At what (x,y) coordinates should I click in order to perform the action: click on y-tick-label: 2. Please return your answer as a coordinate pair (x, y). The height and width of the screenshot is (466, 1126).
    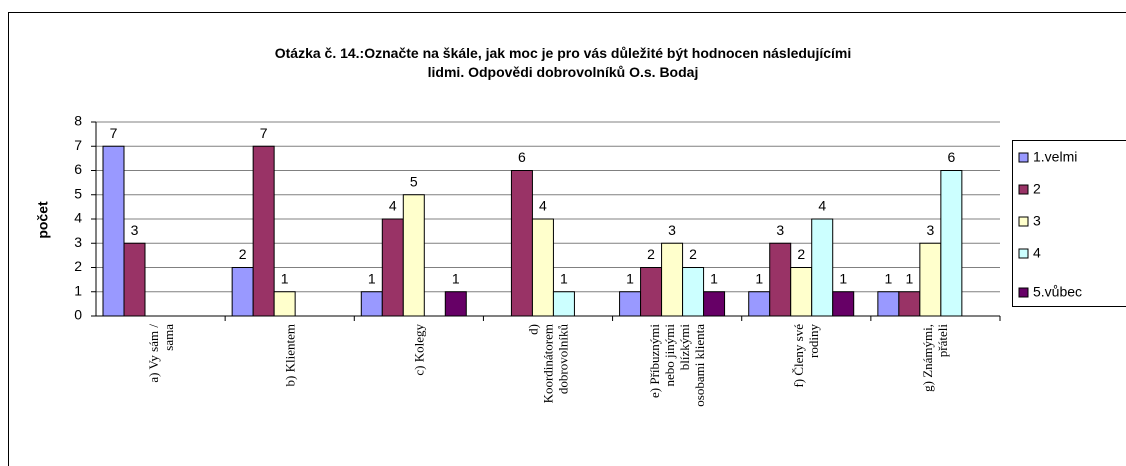
    Looking at the image, I should click on (78, 266).